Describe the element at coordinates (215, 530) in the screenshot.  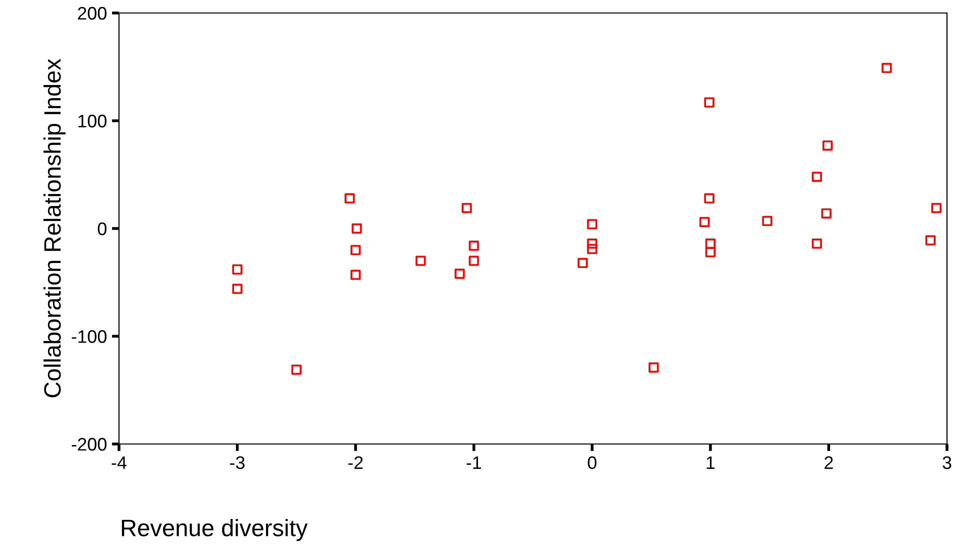
I see `x-axis-title: Revenue diversity` at that location.